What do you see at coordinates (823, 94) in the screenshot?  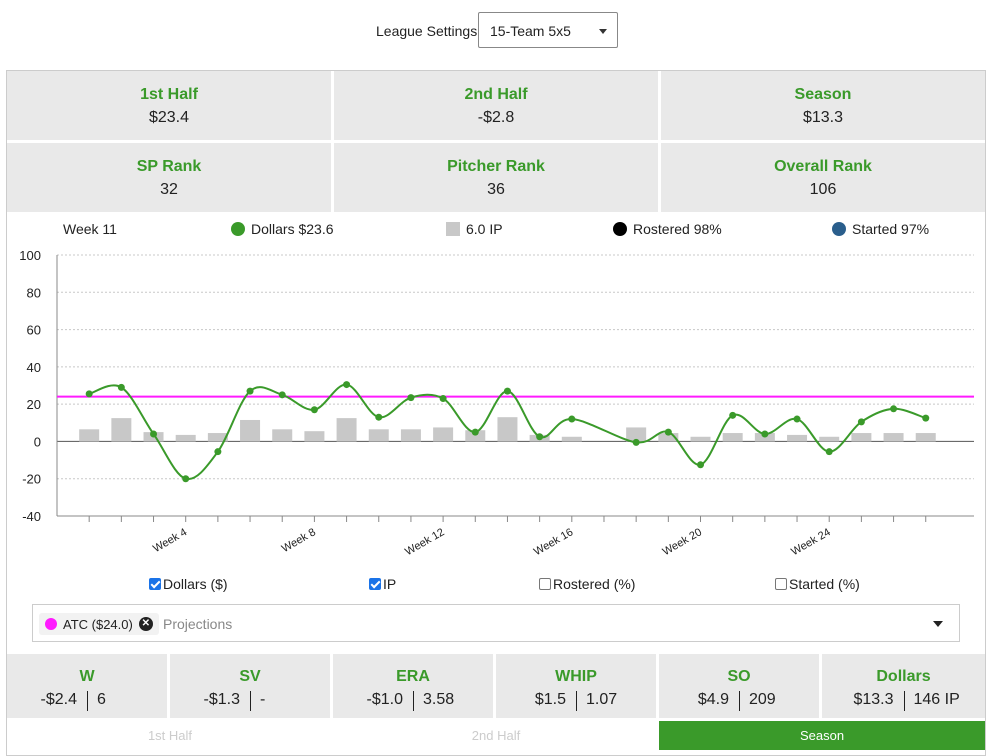 I see `summary-label: Season` at bounding box center [823, 94].